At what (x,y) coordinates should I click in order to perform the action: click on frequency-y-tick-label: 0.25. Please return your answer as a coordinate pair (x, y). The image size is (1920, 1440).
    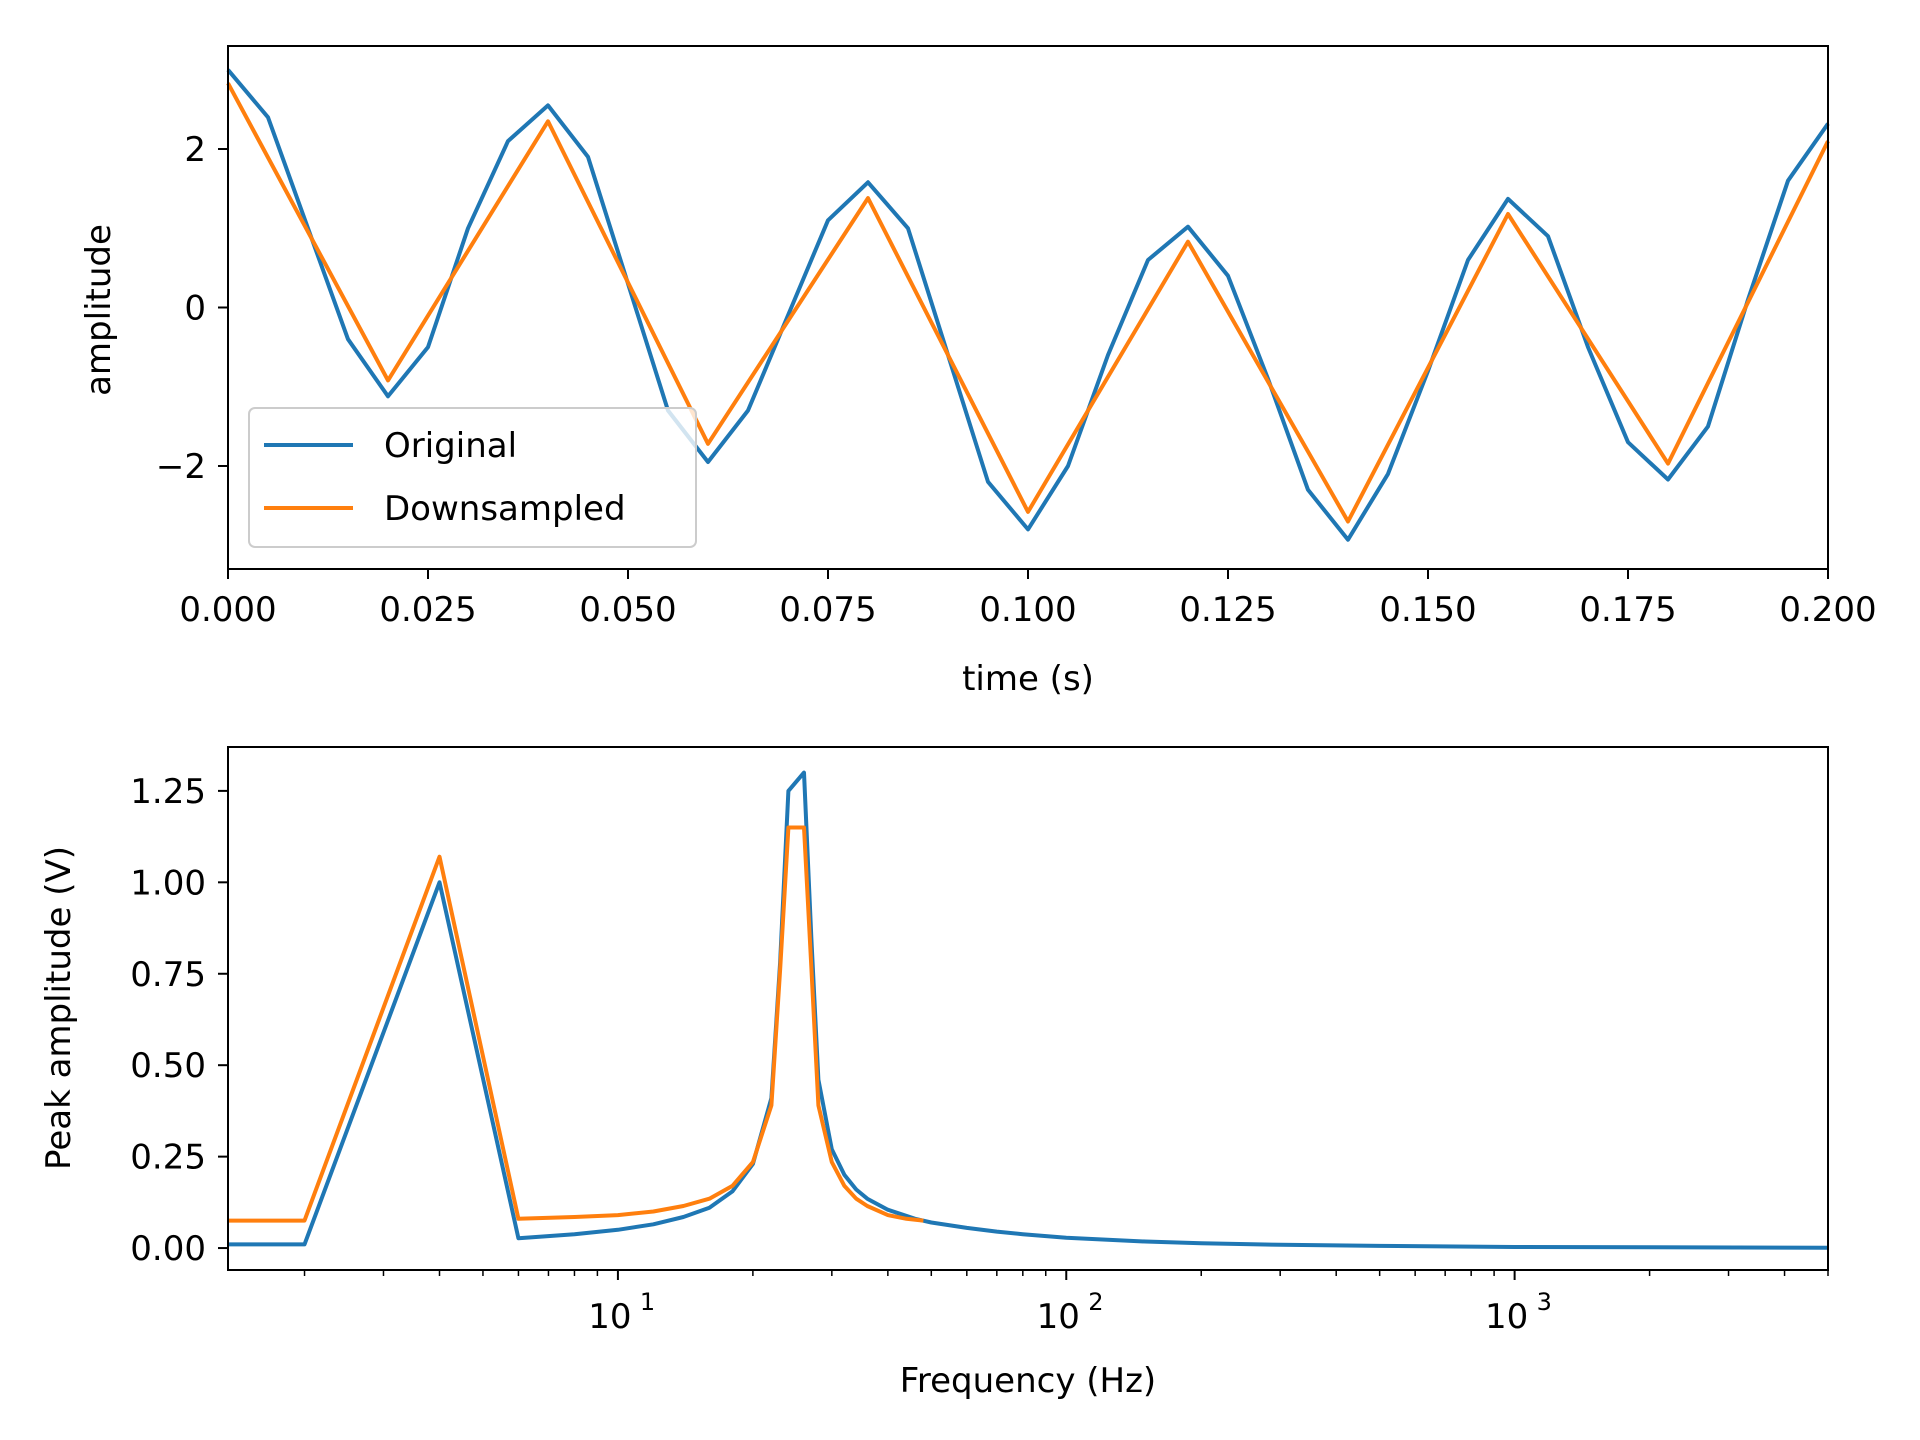
    Looking at the image, I should click on (168, 1158).